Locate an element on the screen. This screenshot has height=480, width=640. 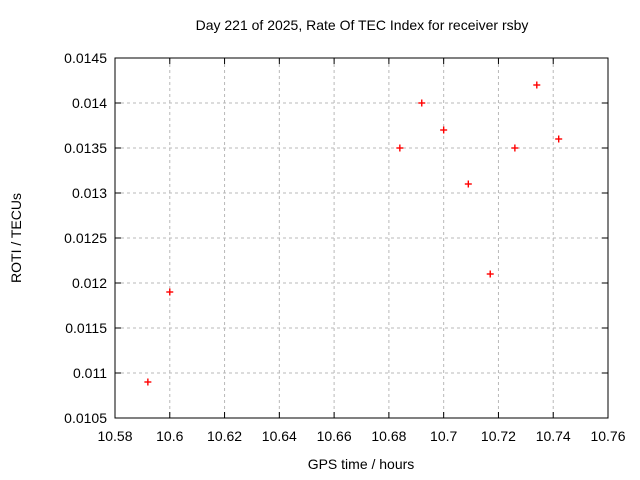
x-tick-label: 10.66 is located at coordinates (334, 436).